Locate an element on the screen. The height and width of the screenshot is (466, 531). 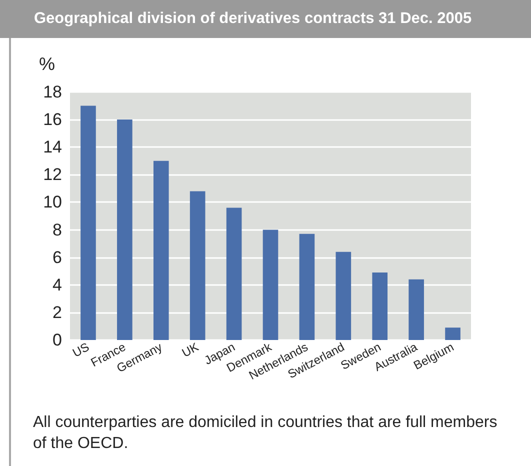
y-tick-label: 2 is located at coordinates (57, 312).